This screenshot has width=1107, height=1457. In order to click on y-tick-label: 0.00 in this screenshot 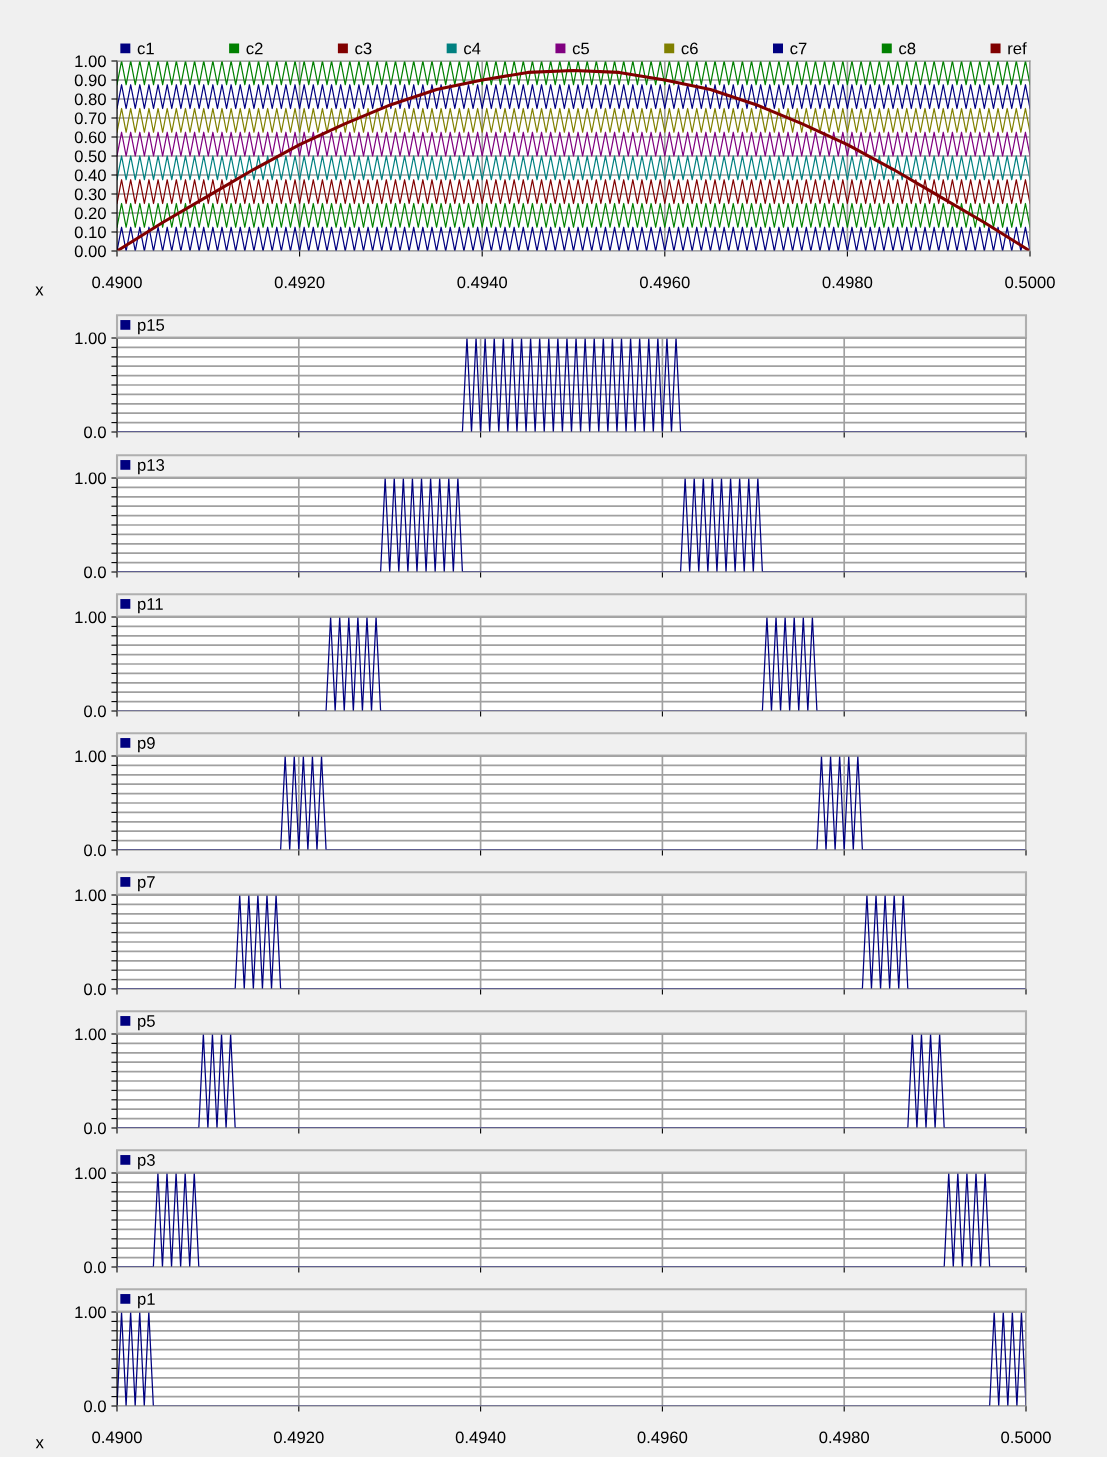, I will do `click(90, 251)`.